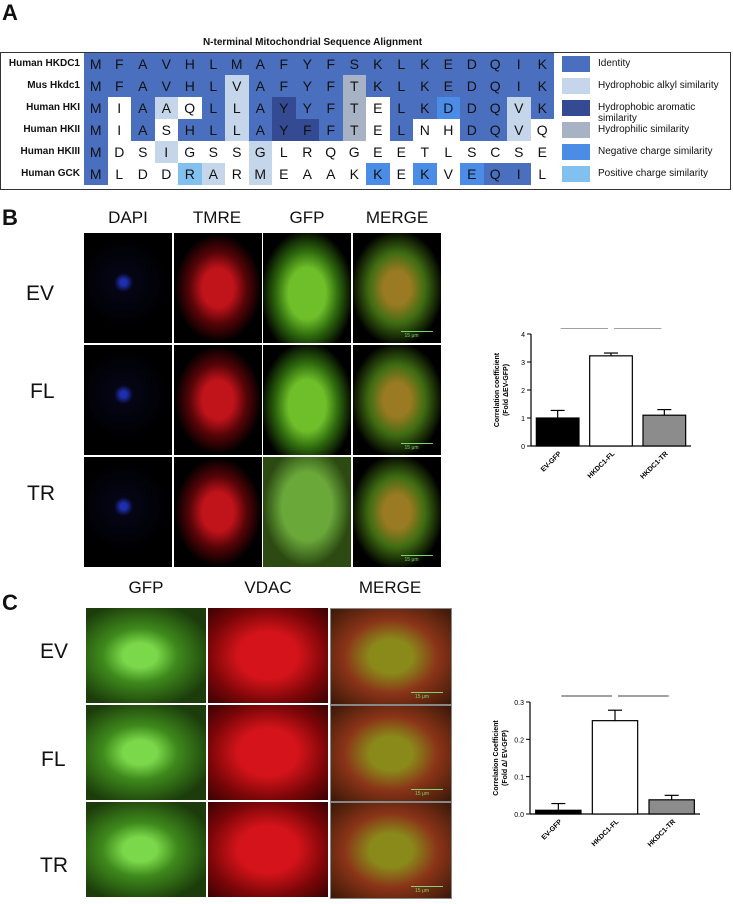 This screenshot has height=904, width=733. Describe the element at coordinates (614, 63) in the screenshot. I see `legend-label: Identity` at that location.